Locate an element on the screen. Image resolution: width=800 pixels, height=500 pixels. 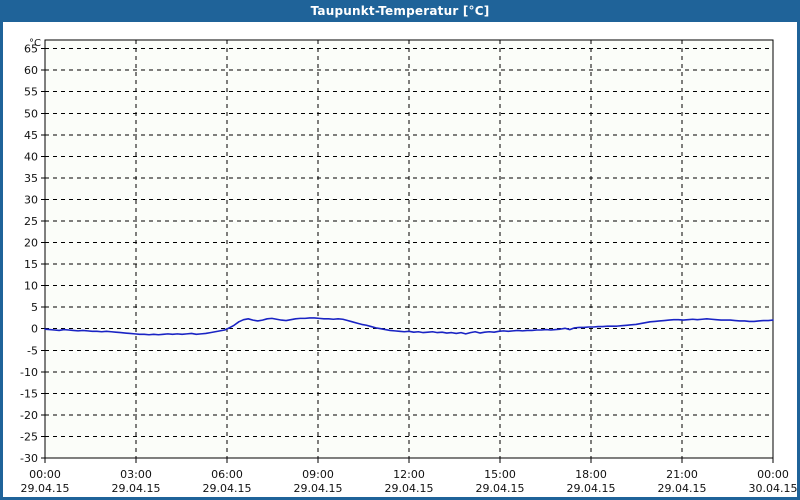
x-tick-time-label: 21:00 is located at coordinates (682, 474).